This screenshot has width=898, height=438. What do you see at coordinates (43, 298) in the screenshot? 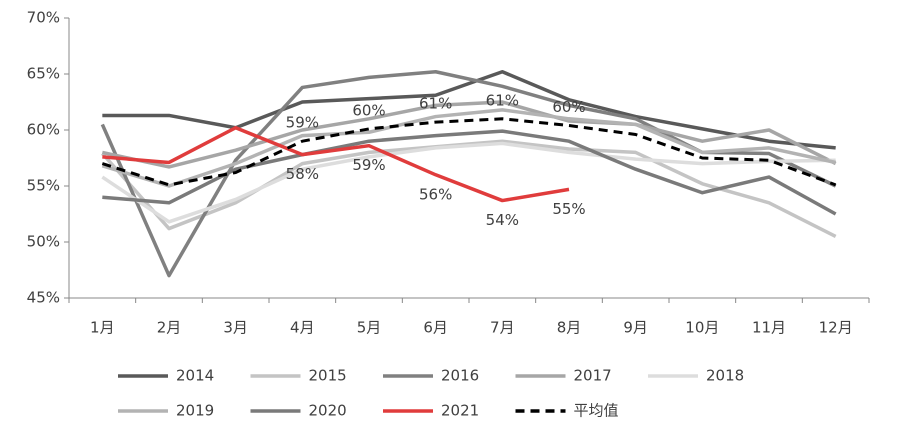
I see `y-tick-label: 45%` at bounding box center [43, 298].